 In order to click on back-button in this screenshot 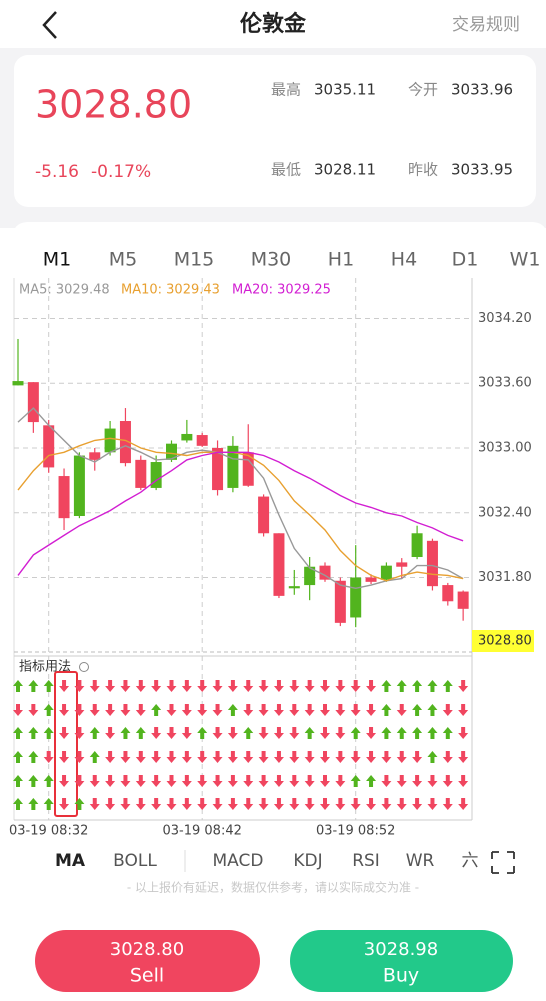, I will do `click(49, 25)`.